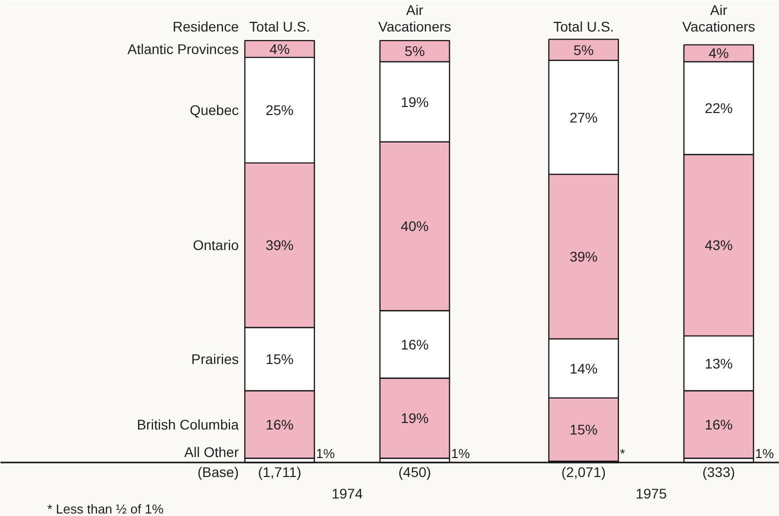  What do you see at coordinates (415, 472) in the screenshot?
I see `text: (450)` at bounding box center [415, 472].